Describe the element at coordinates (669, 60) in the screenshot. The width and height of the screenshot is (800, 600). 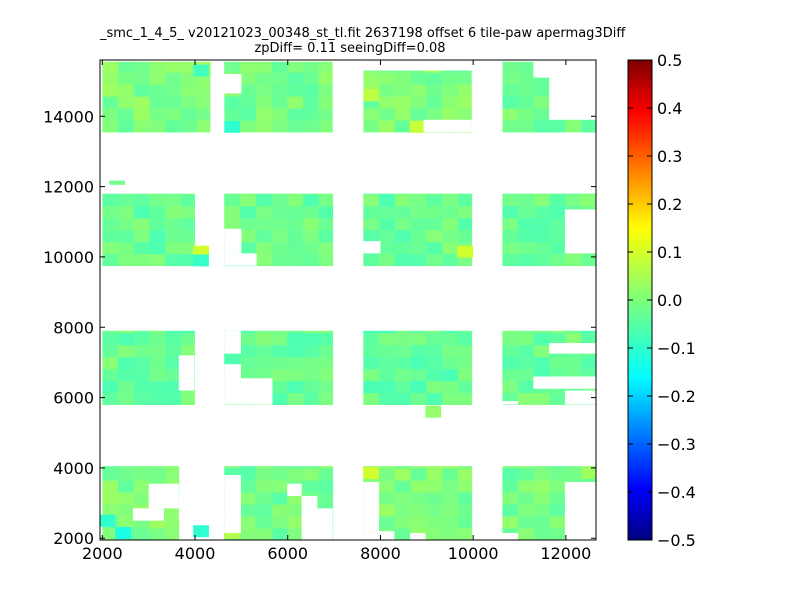
I see `colorbar-tick-label: 0.5` at that location.